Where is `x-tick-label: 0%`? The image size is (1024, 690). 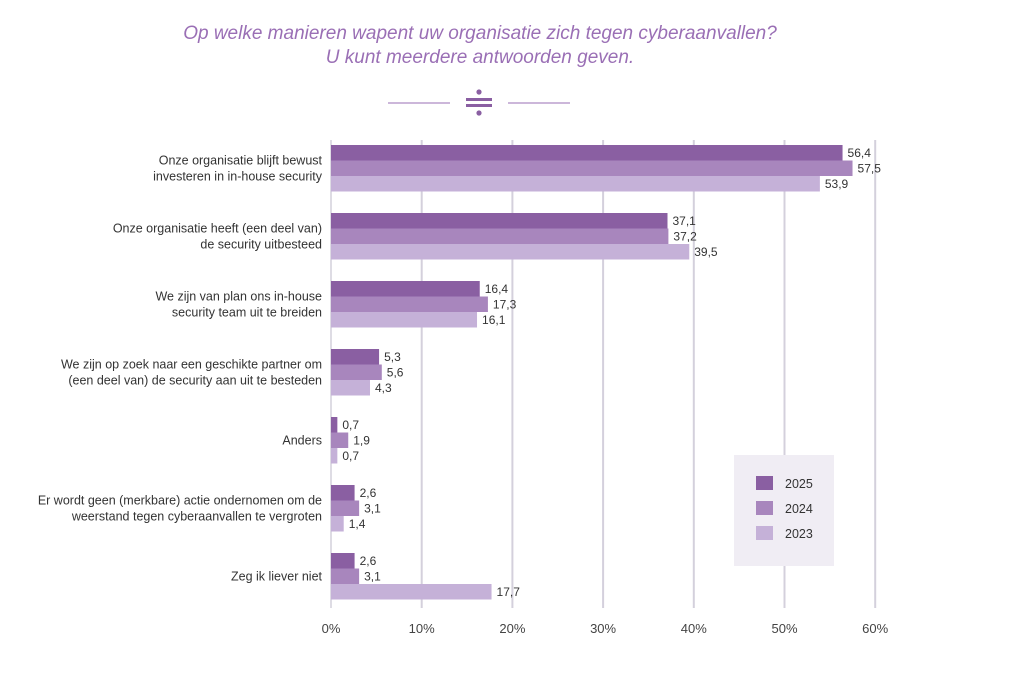 x-tick-label: 0% is located at coordinates (331, 628).